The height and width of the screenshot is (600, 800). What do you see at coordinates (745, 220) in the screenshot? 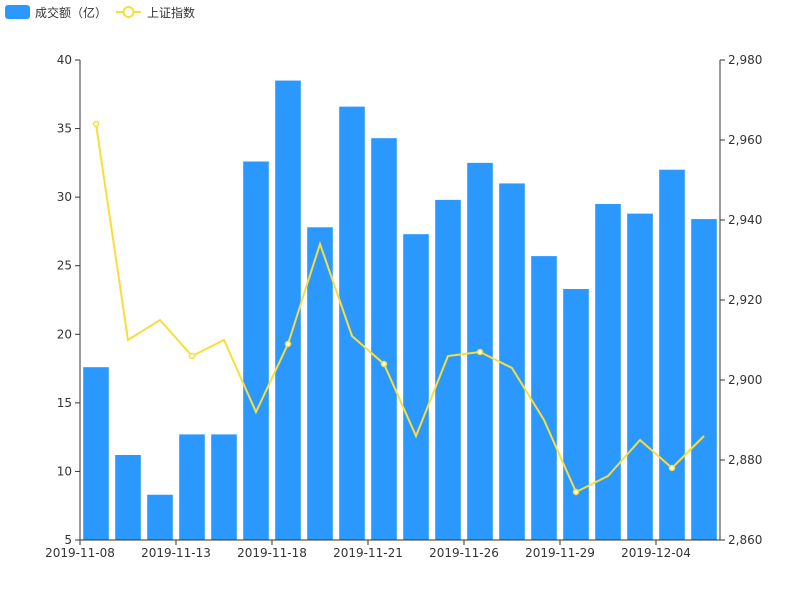
I see `y-right-tick-label: 2,940` at bounding box center [745, 220].